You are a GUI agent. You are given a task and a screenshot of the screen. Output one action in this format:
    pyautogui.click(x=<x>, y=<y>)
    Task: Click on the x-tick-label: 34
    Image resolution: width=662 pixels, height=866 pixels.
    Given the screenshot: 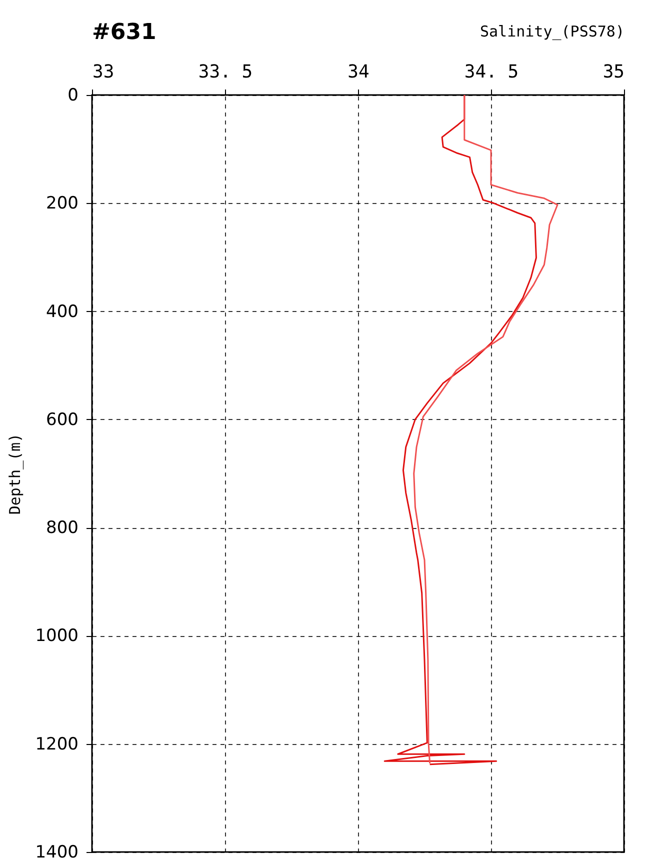 What is the action you would take?
    pyautogui.click(x=359, y=72)
    